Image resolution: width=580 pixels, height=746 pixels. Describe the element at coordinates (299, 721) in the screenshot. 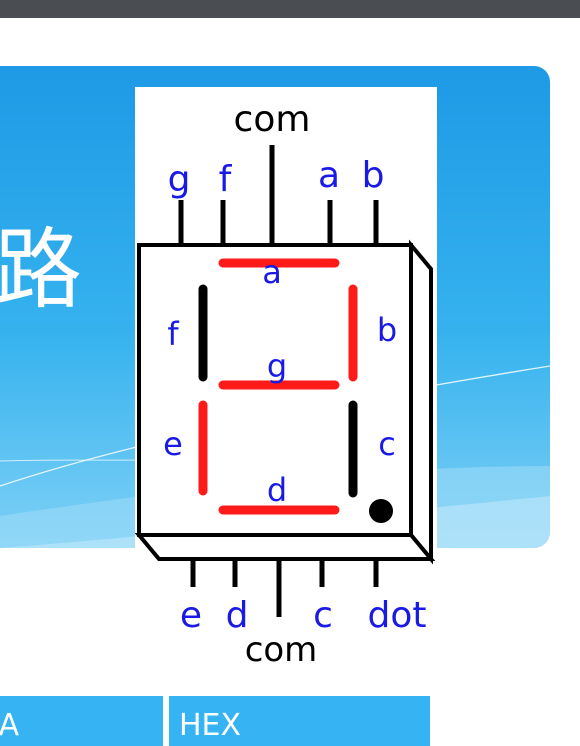

I see `table-header-hex: HEX` at that location.